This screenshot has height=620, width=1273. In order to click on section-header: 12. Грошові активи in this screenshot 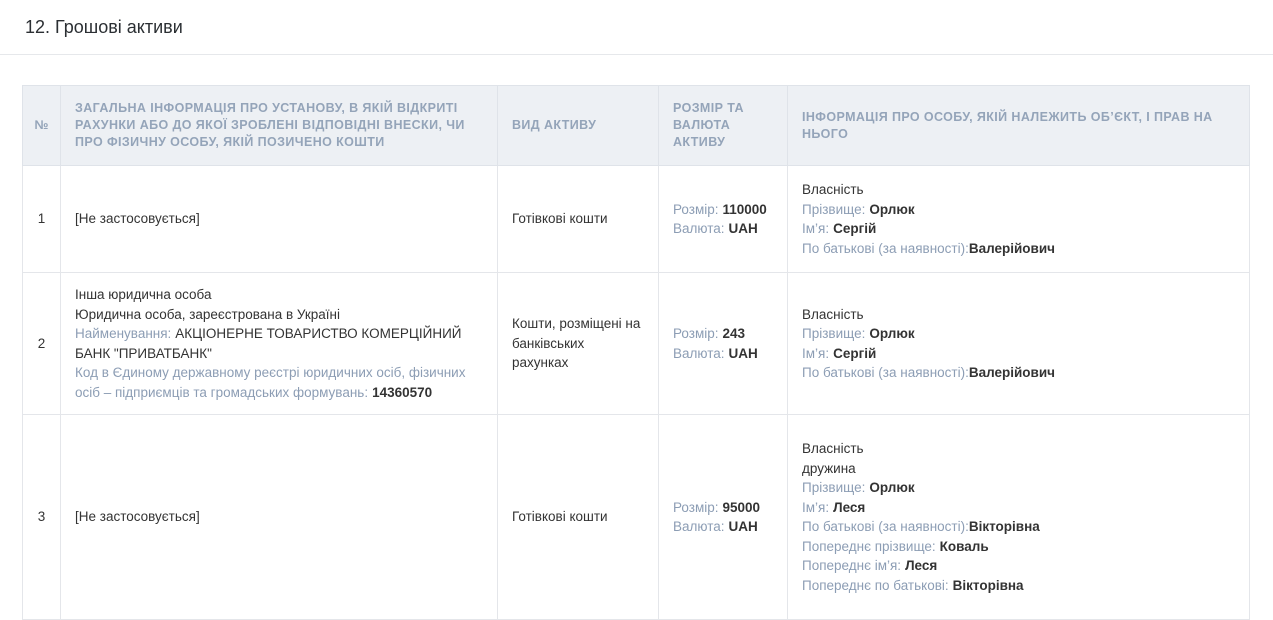, I will do `click(636, 27)`.